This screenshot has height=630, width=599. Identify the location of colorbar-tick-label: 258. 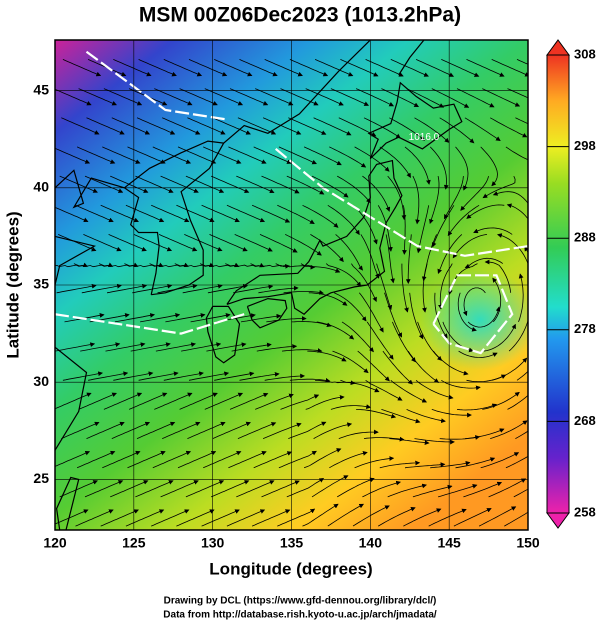
(585, 511).